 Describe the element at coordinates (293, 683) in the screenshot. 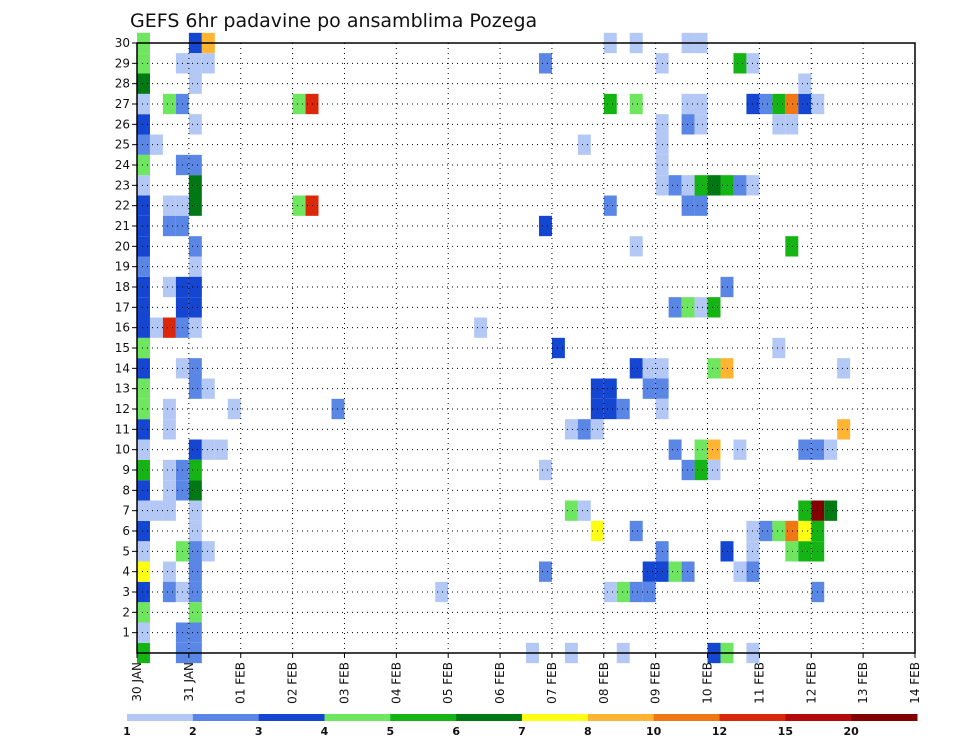

I see `x-tick-label: 02 FEB` at that location.